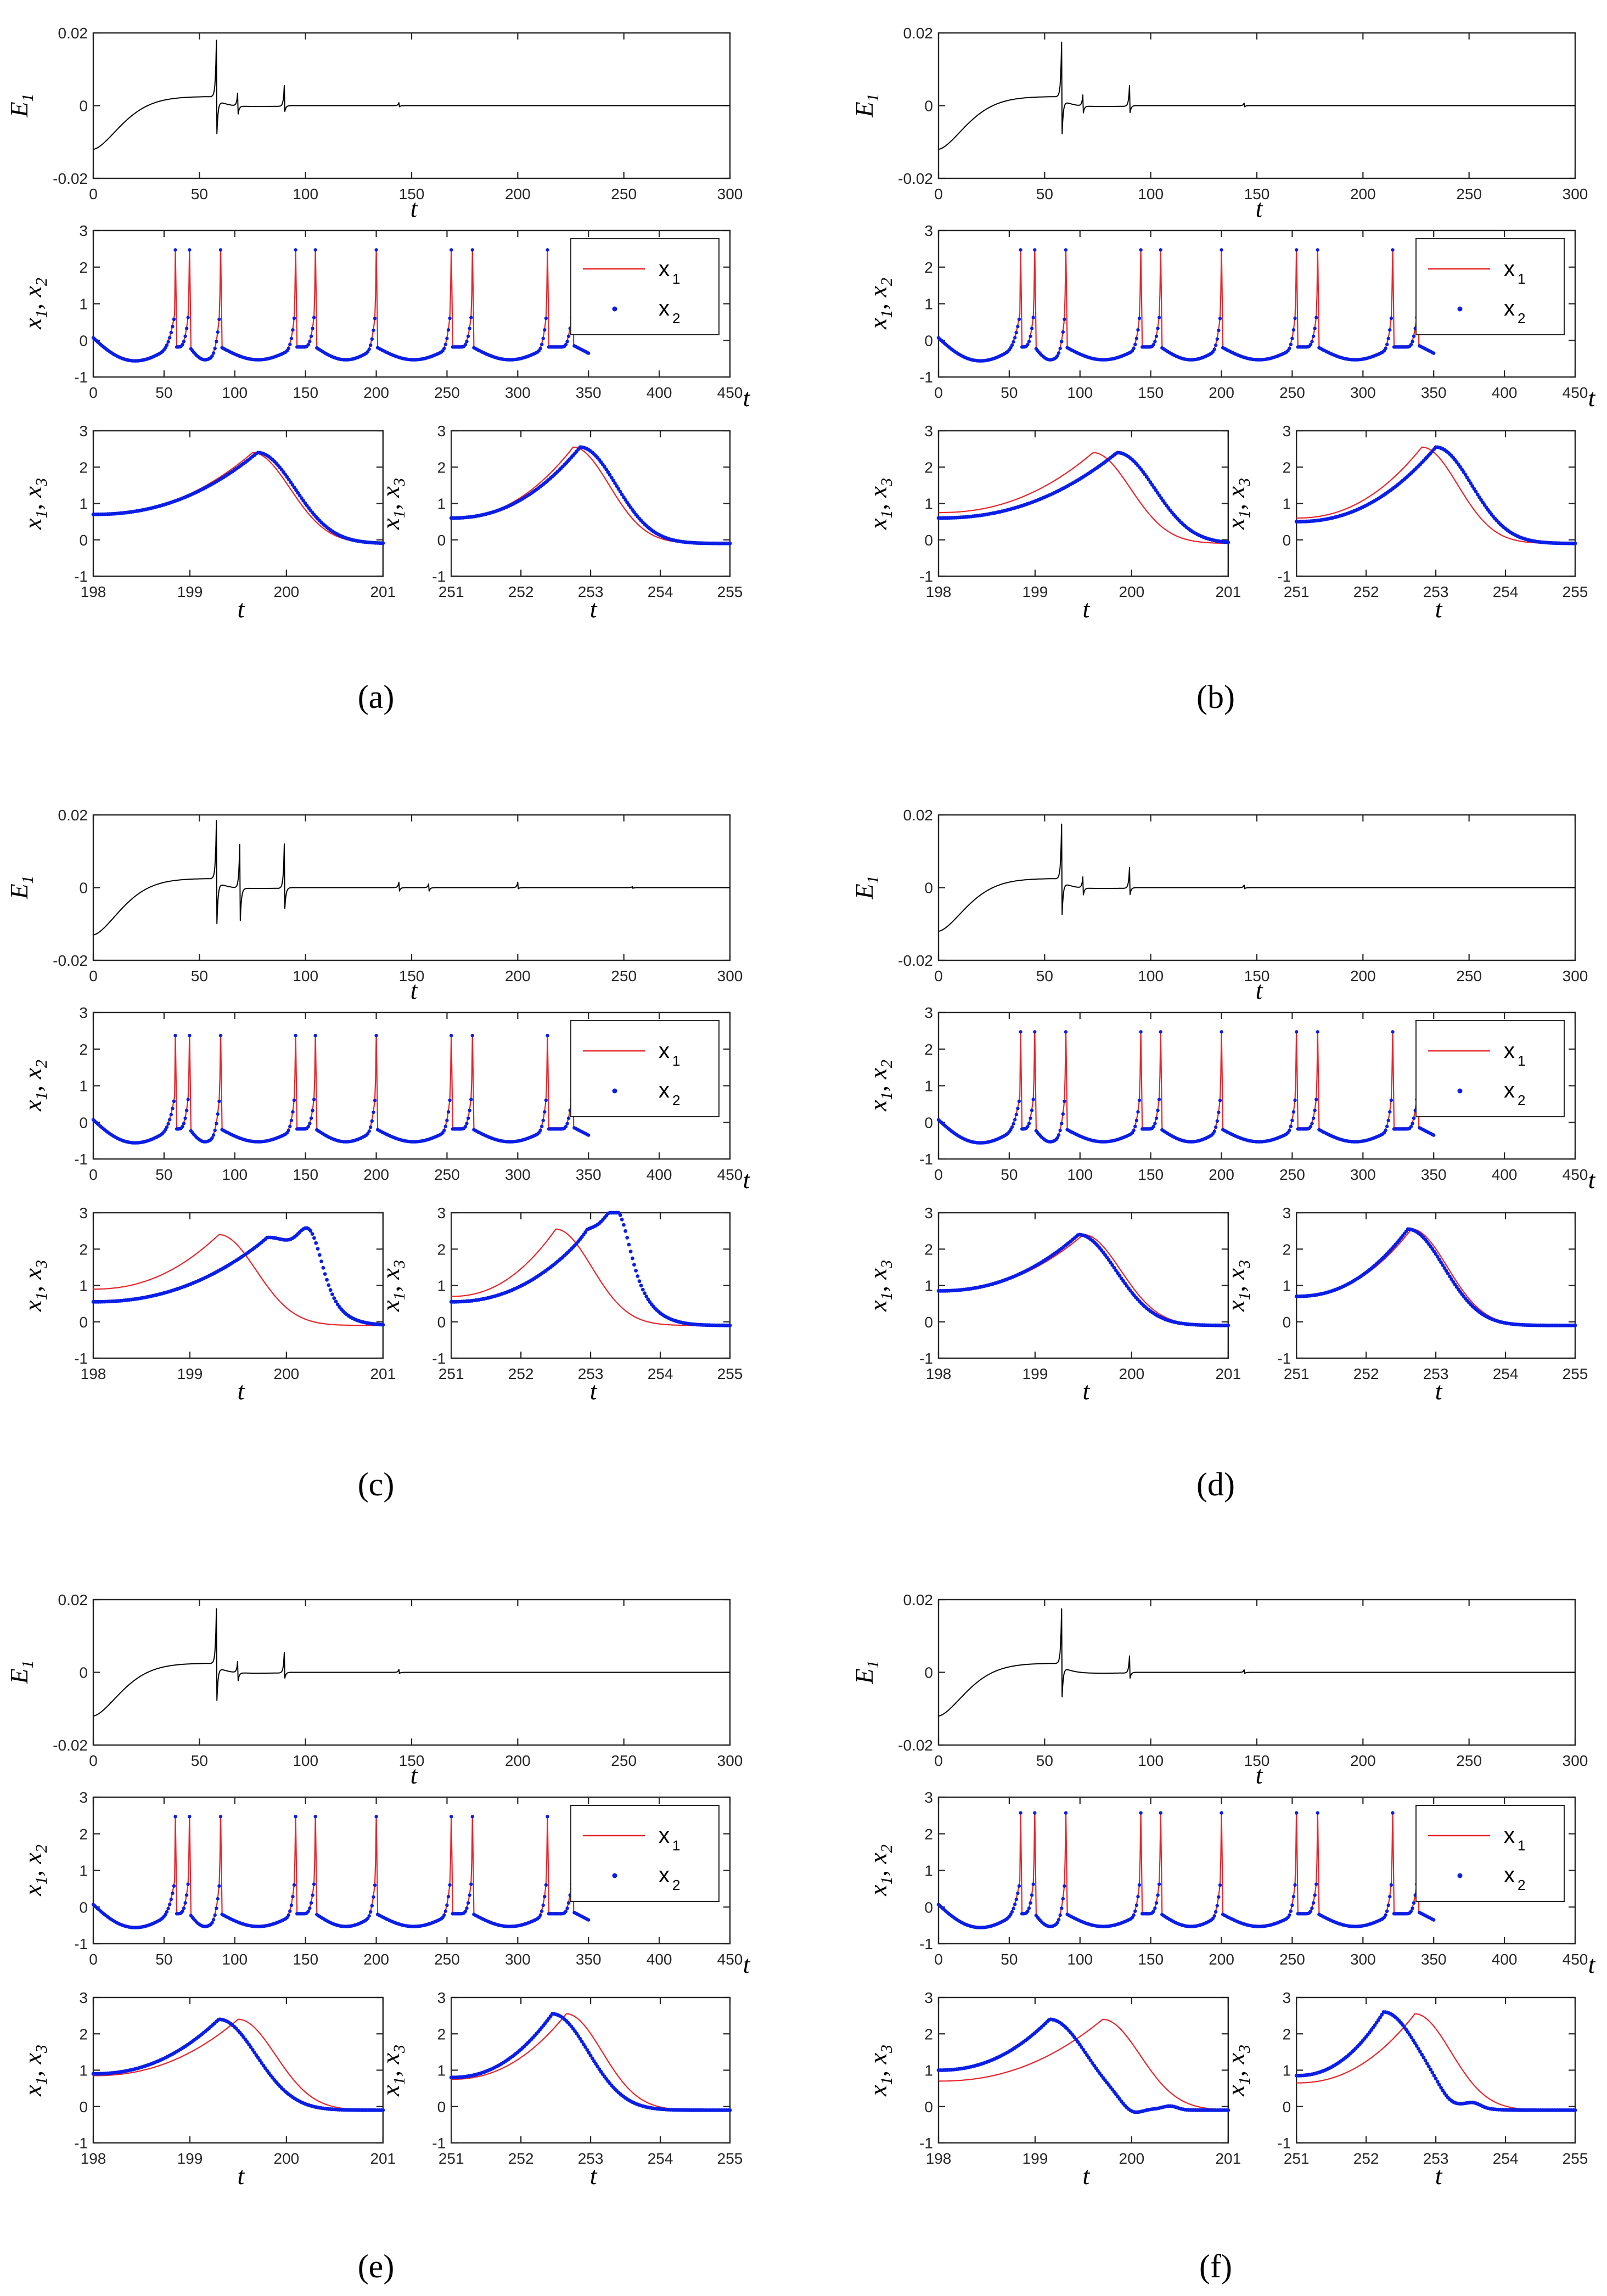  I want to click on zoom1-x-tick-label: 201, so click(383, 591).